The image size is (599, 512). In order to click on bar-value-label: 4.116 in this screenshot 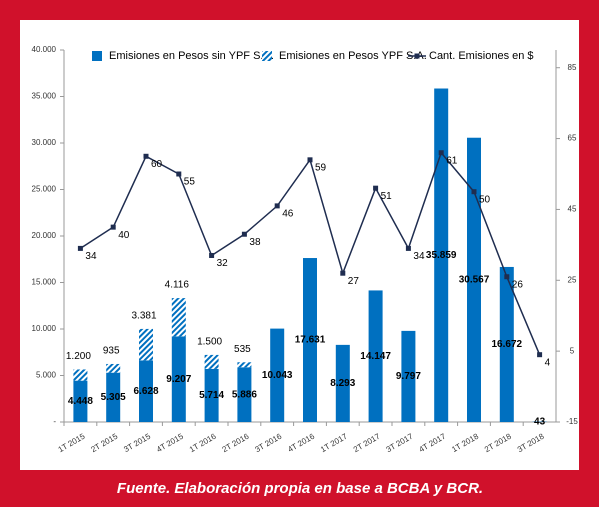, I will do `click(177, 285)`.